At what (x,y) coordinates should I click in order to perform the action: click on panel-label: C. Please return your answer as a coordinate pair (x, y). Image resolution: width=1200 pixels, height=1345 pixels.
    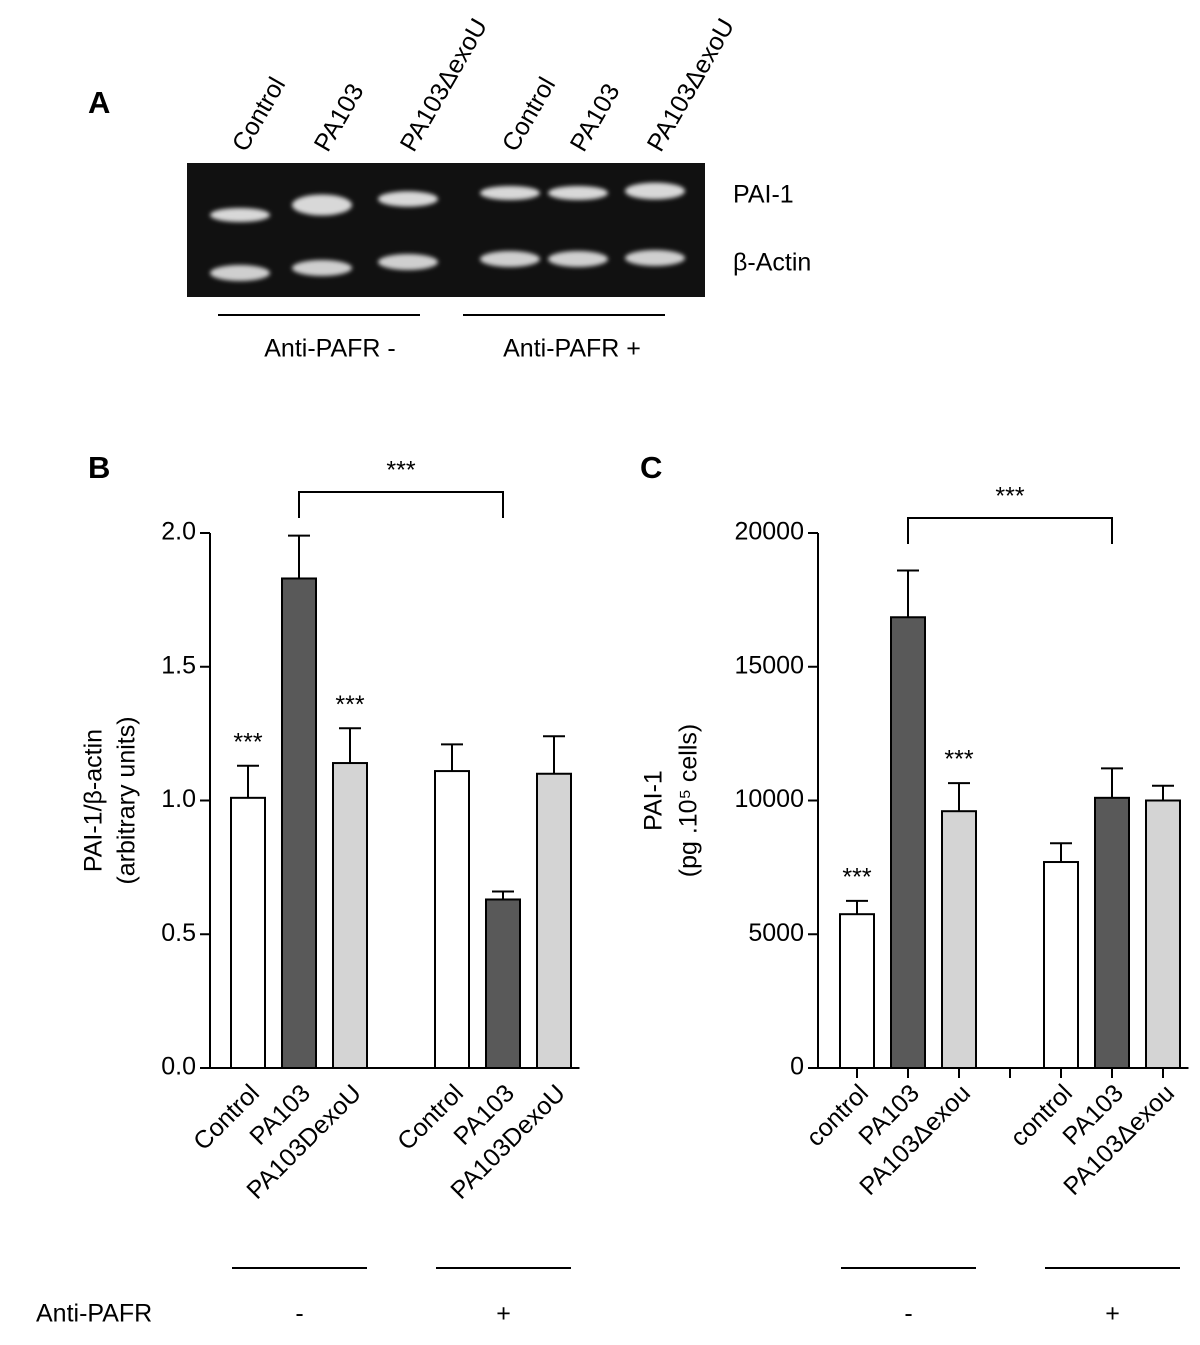
    Looking at the image, I should click on (651, 467).